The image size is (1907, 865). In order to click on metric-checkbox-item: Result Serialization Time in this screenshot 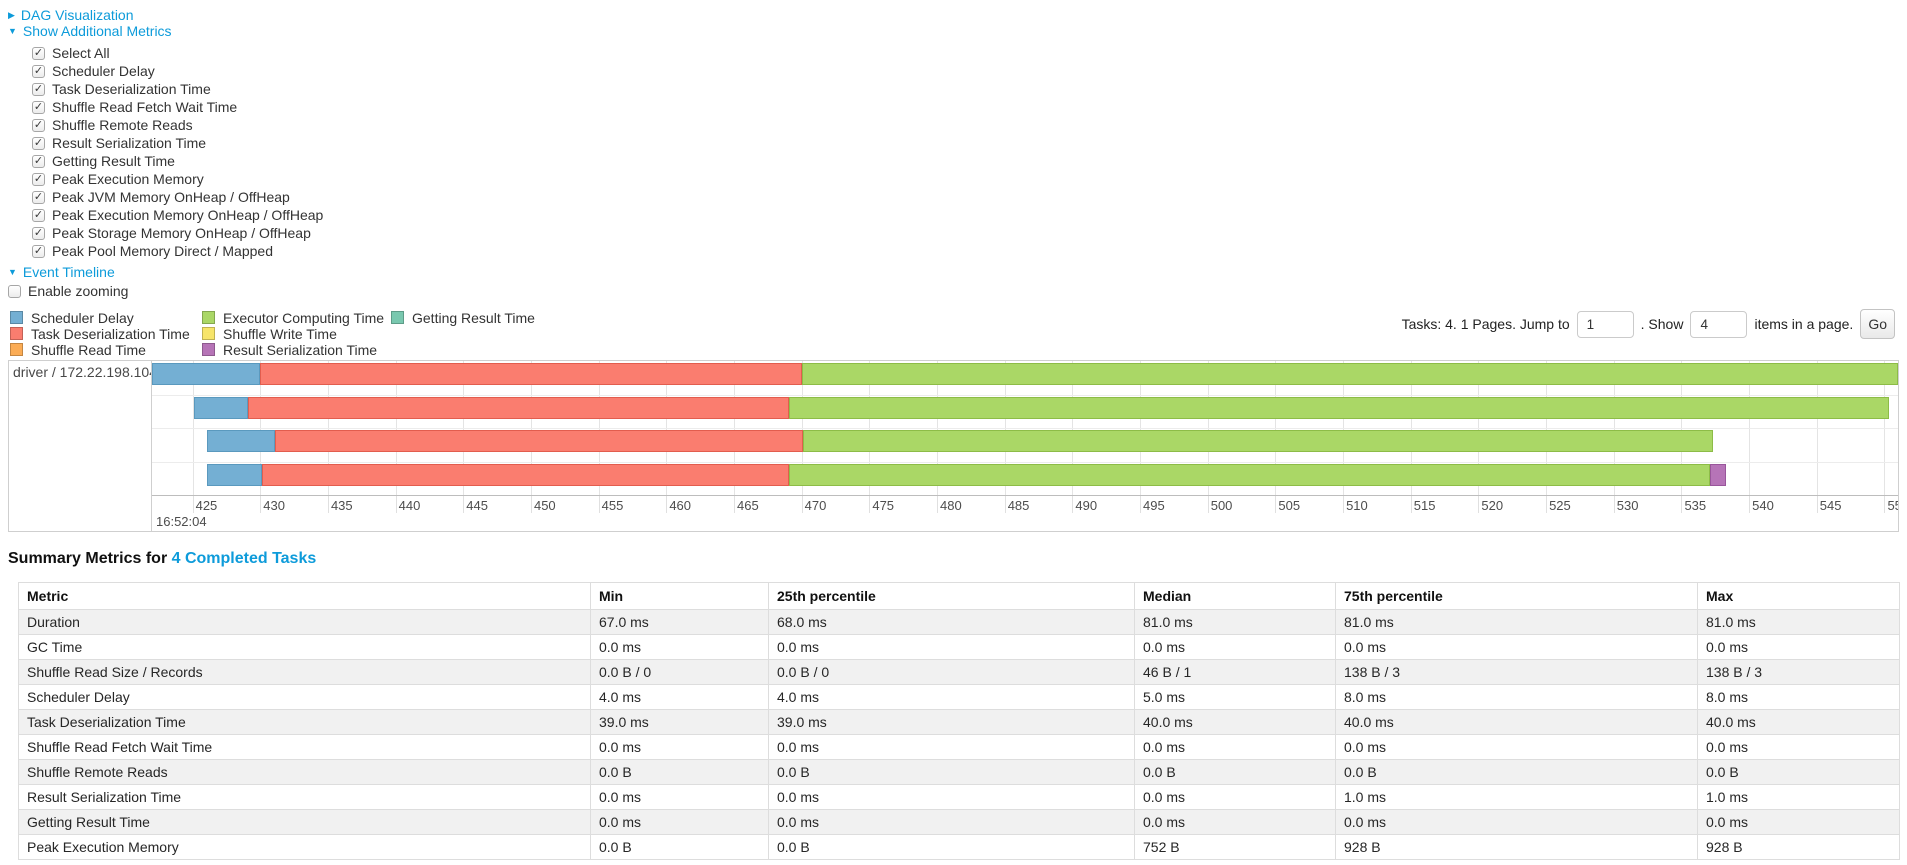, I will do `click(969, 143)`.